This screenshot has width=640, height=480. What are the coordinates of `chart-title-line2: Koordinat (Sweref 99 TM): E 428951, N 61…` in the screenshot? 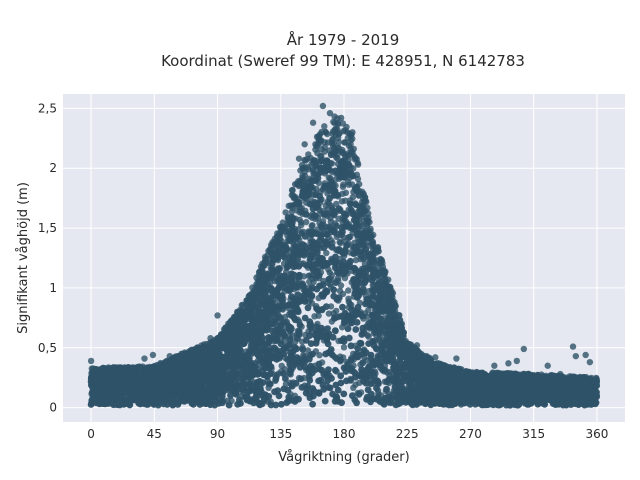 It's located at (343, 61).